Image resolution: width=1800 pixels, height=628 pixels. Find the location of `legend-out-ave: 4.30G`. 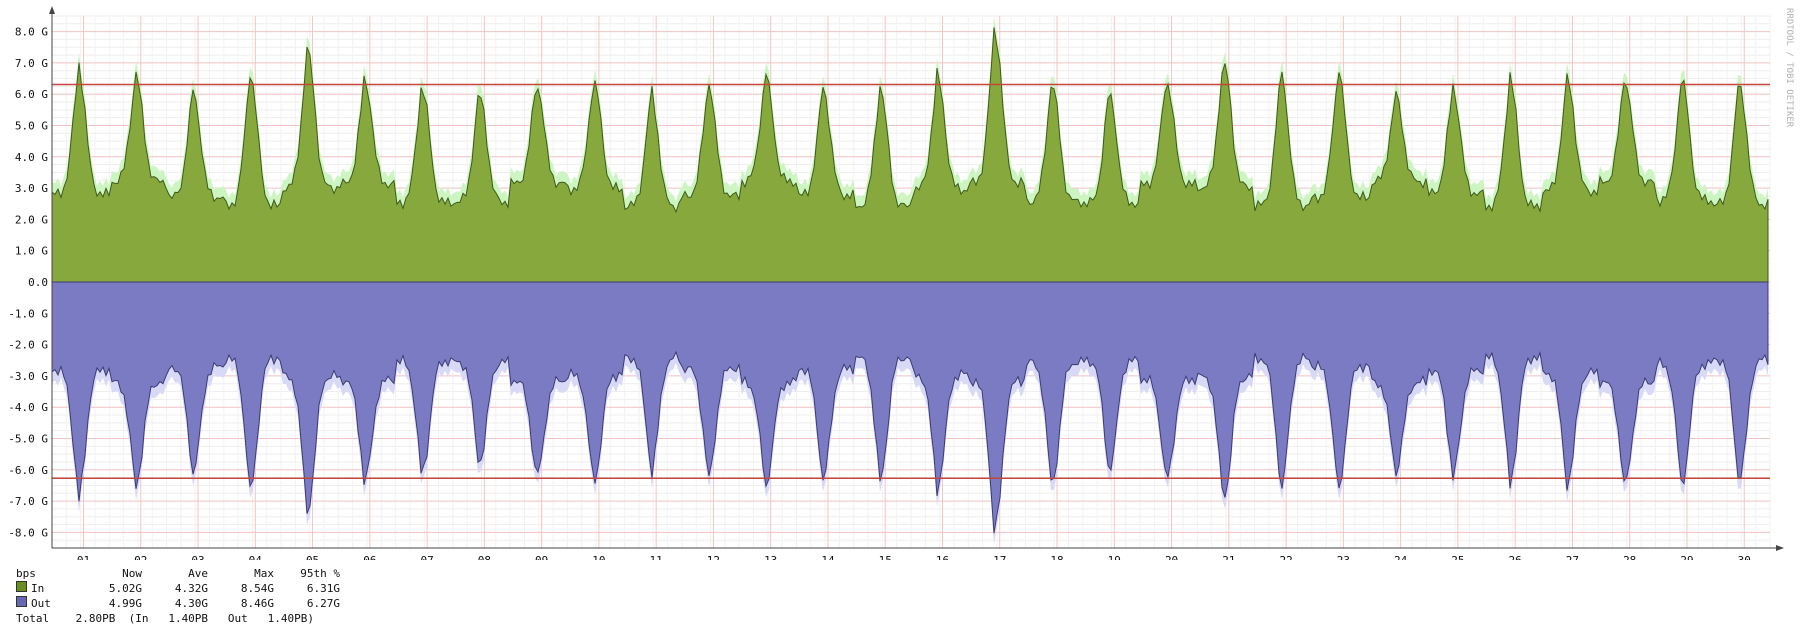

legend-out-ave: 4.30G is located at coordinates (191, 603).